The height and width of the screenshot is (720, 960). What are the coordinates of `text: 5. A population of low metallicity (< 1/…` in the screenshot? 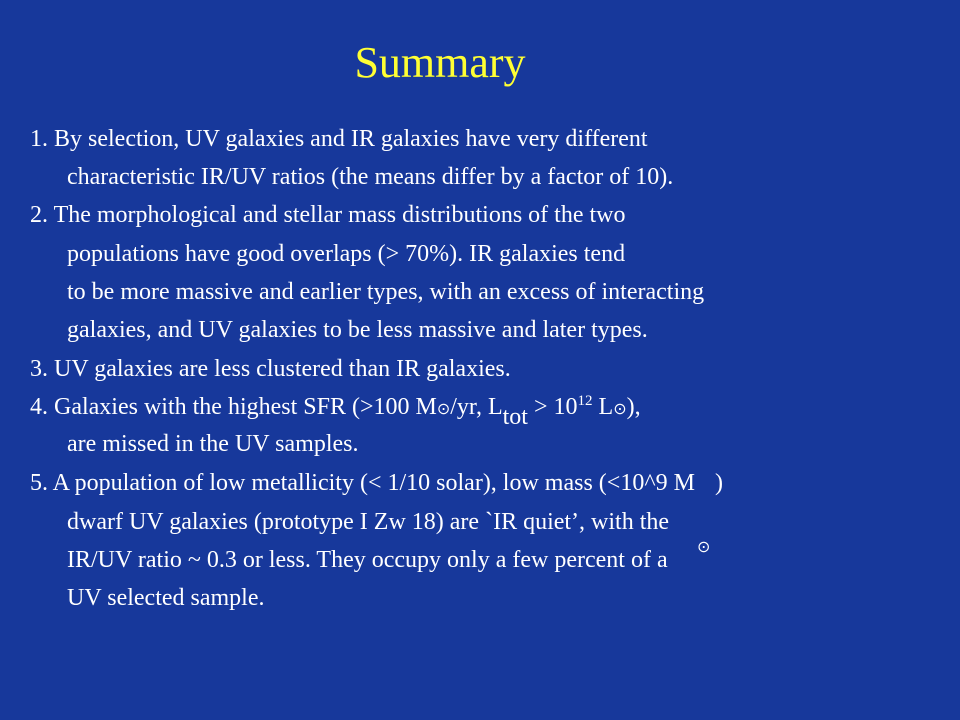 It's located at (362, 483).